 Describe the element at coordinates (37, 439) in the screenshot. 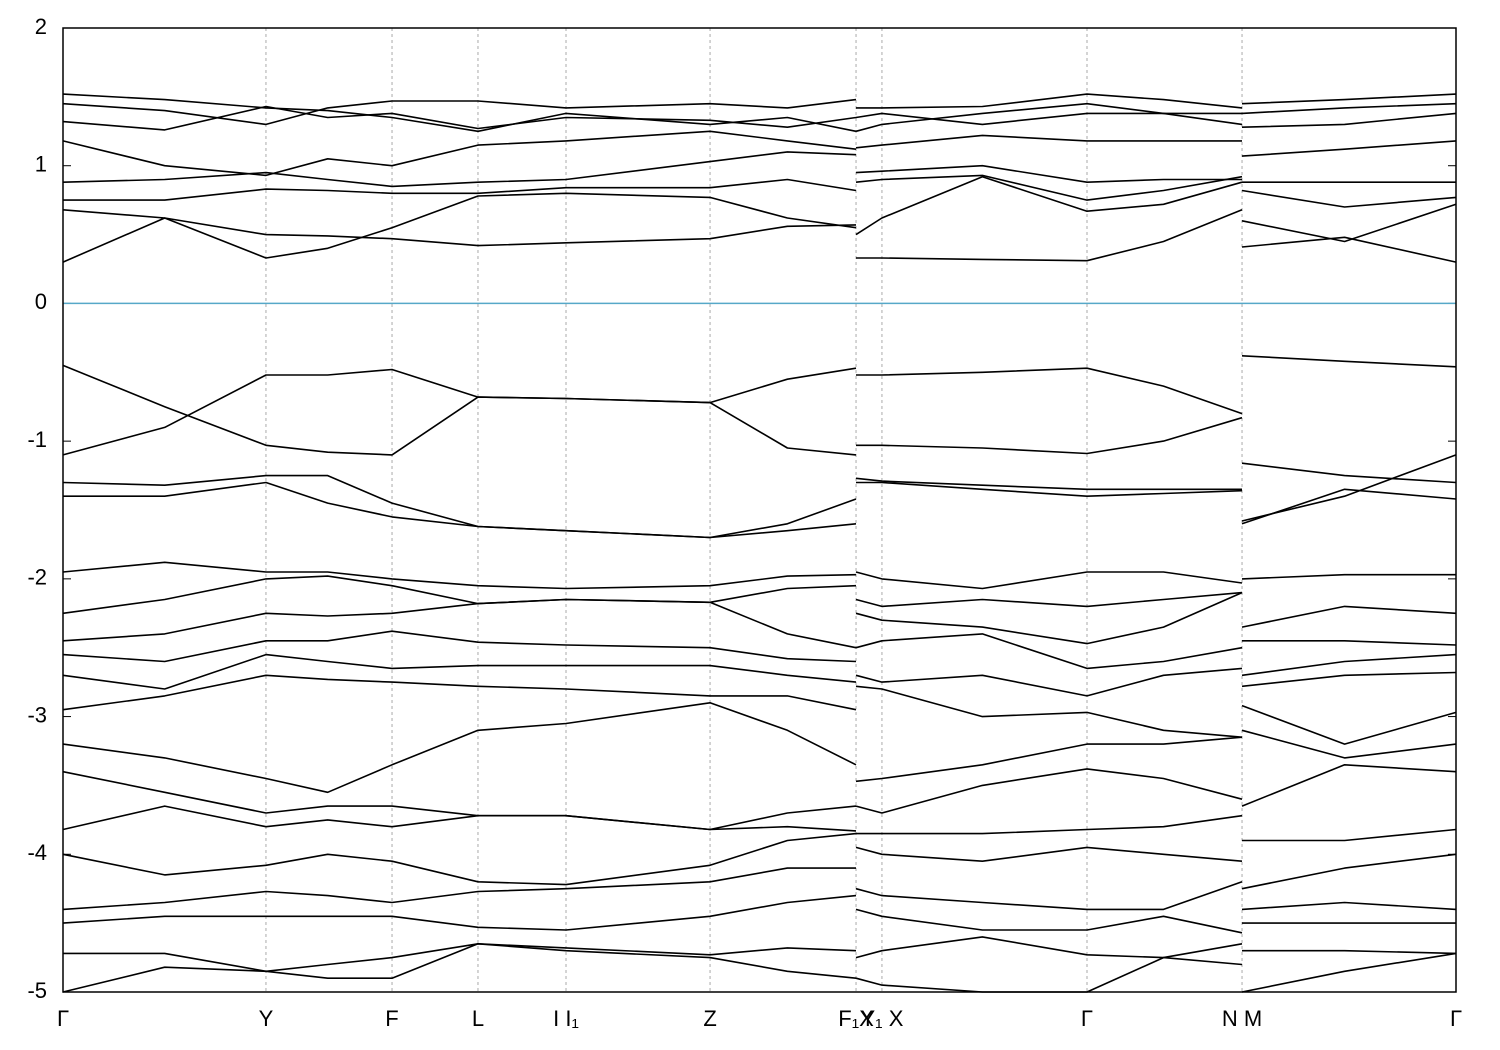

I see `y-tick-label: -1` at that location.